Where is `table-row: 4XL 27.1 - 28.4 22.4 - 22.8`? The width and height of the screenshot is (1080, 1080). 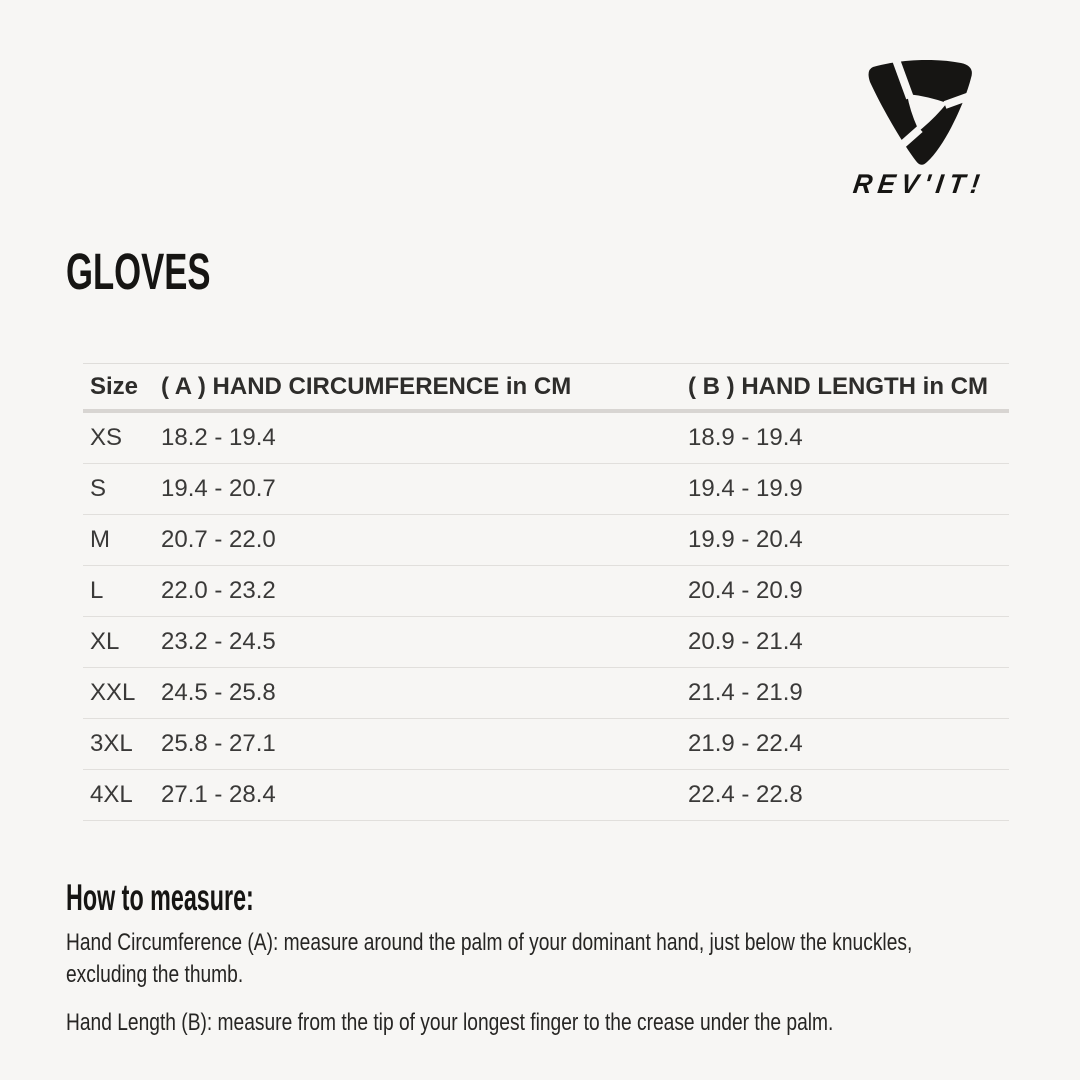 table-row: 4XL 27.1 - 28.4 22.4 - 22.8 is located at coordinates (546, 795).